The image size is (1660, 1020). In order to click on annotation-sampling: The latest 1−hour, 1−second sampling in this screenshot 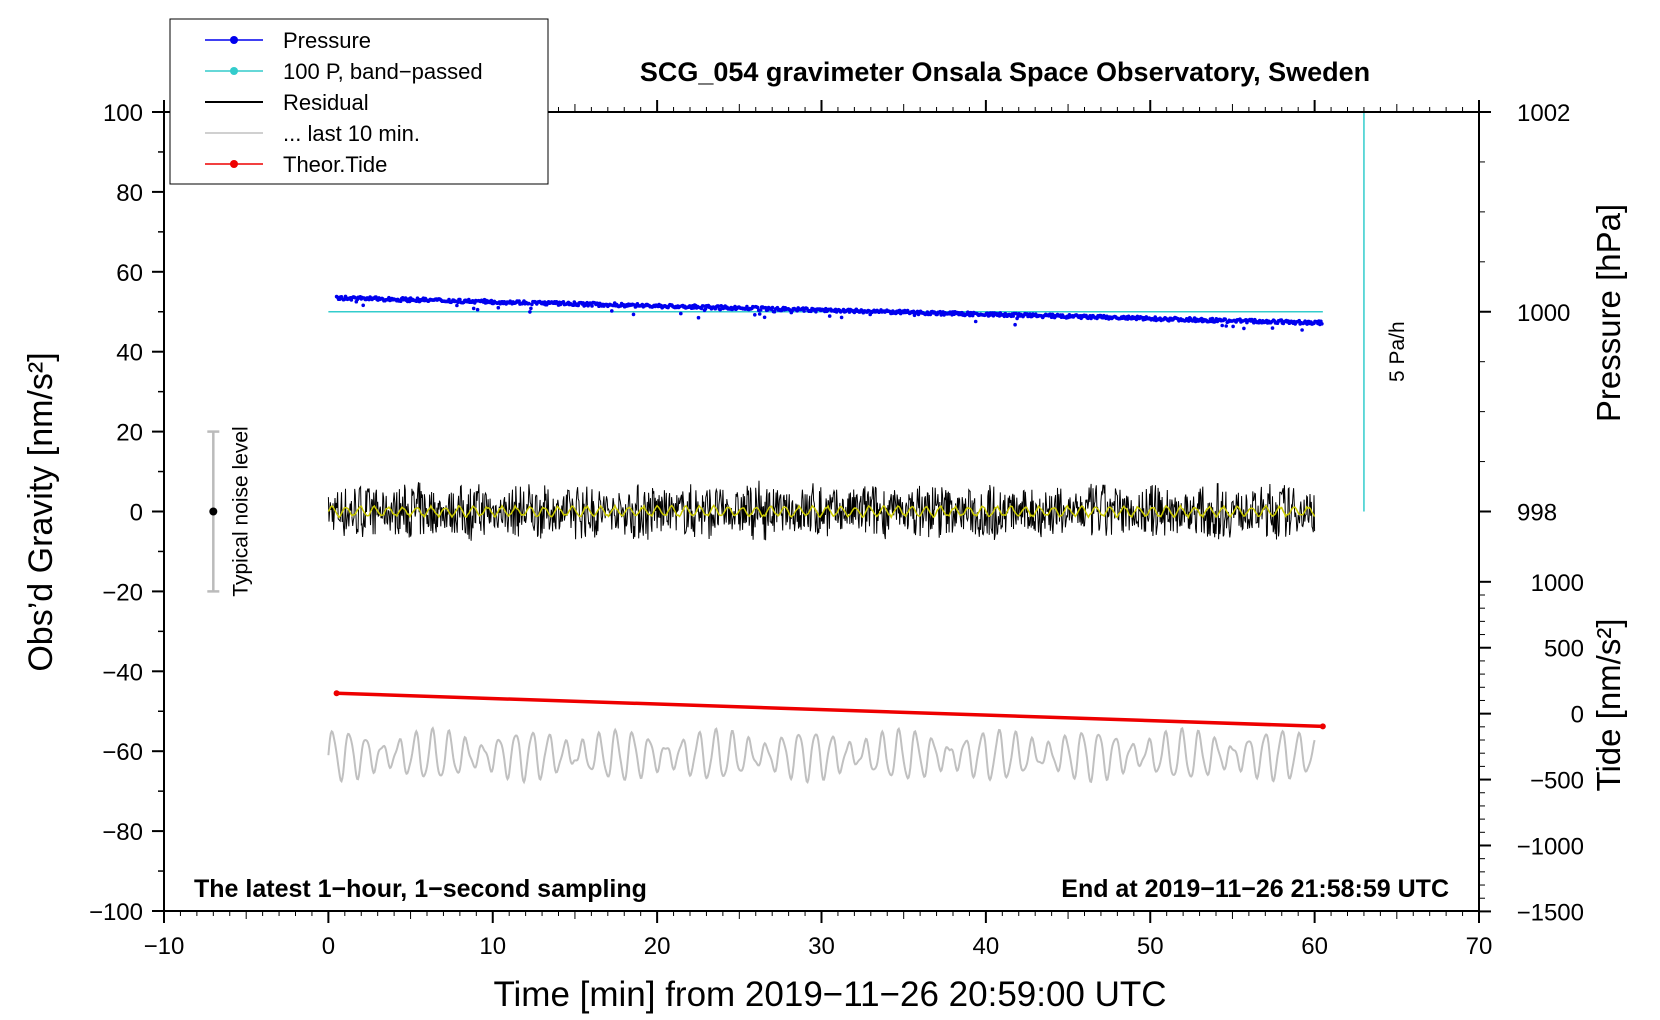, I will do `click(420, 889)`.